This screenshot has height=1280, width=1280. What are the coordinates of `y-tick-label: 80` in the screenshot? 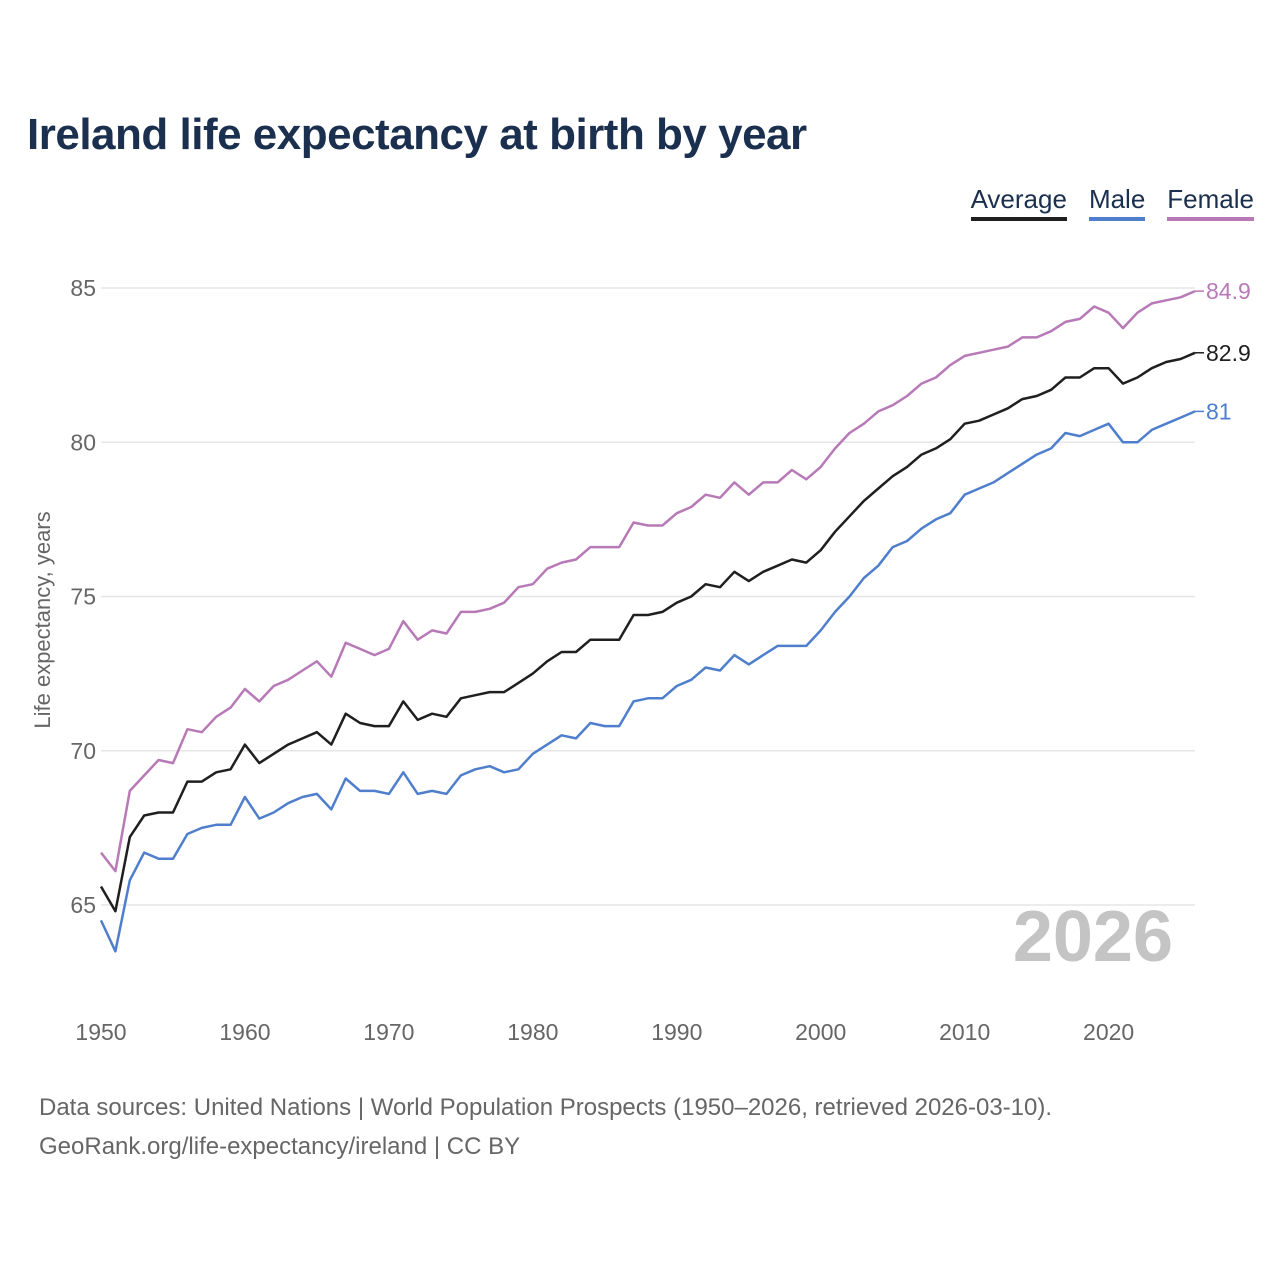 It's located at (83, 442).